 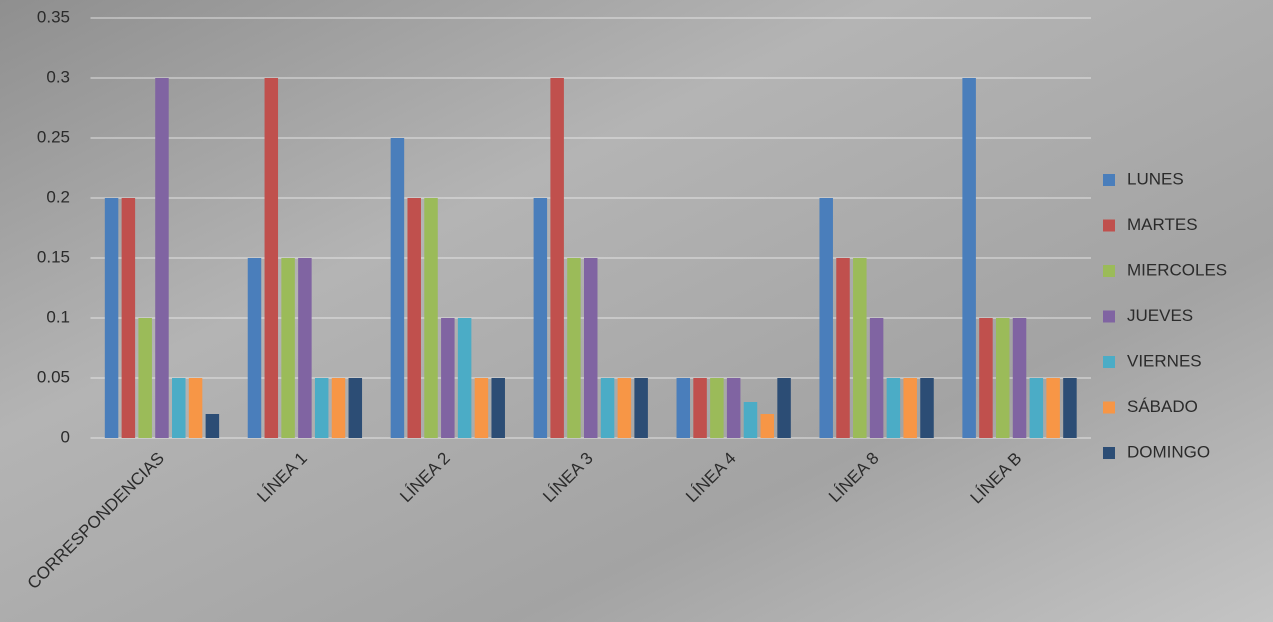 I want to click on y-tick-label: 0.35, so click(x=53, y=16).